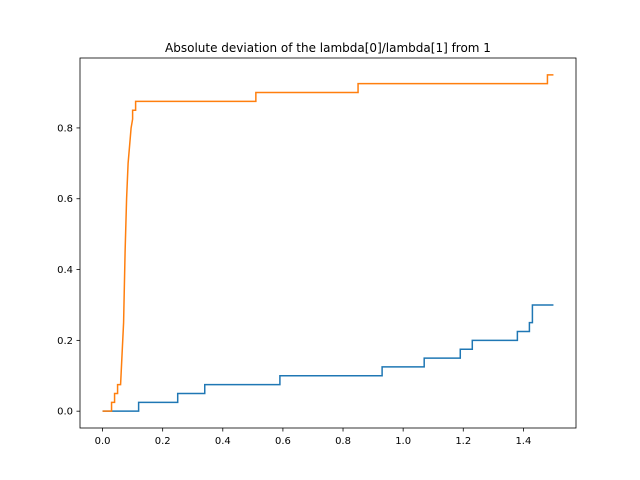 This screenshot has height=480, width=640. I want to click on x-tick-label: 1.2, so click(463, 441).